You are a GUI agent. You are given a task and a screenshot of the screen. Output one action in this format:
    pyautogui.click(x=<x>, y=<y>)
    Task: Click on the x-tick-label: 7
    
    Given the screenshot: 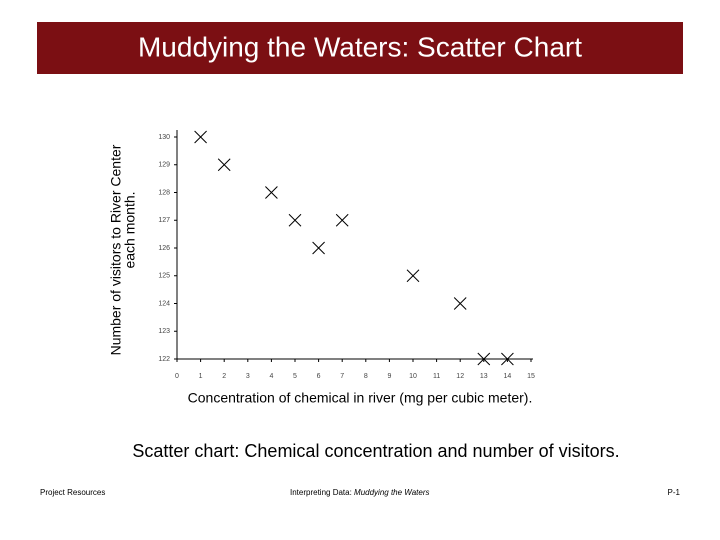 What is the action you would take?
    pyautogui.click(x=342, y=376)
    